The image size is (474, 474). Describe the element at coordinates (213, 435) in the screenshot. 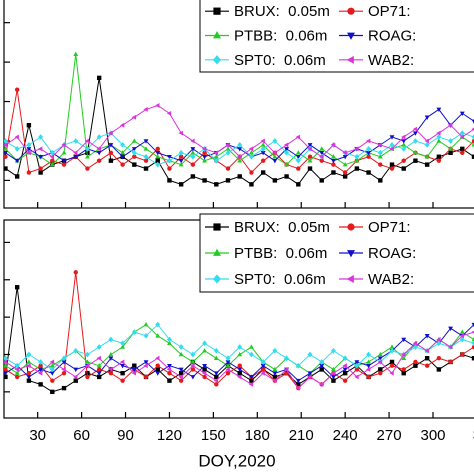

I see `x-tick-label: 150` at that location.